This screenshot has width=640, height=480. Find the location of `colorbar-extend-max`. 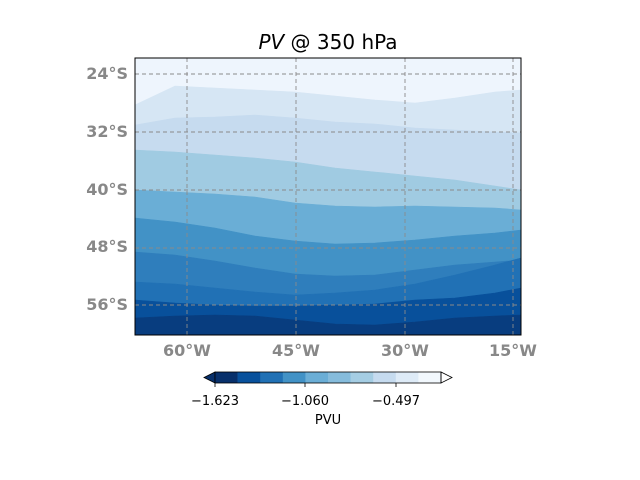

colorbar-extend-max is located at coordinates (446, 377).